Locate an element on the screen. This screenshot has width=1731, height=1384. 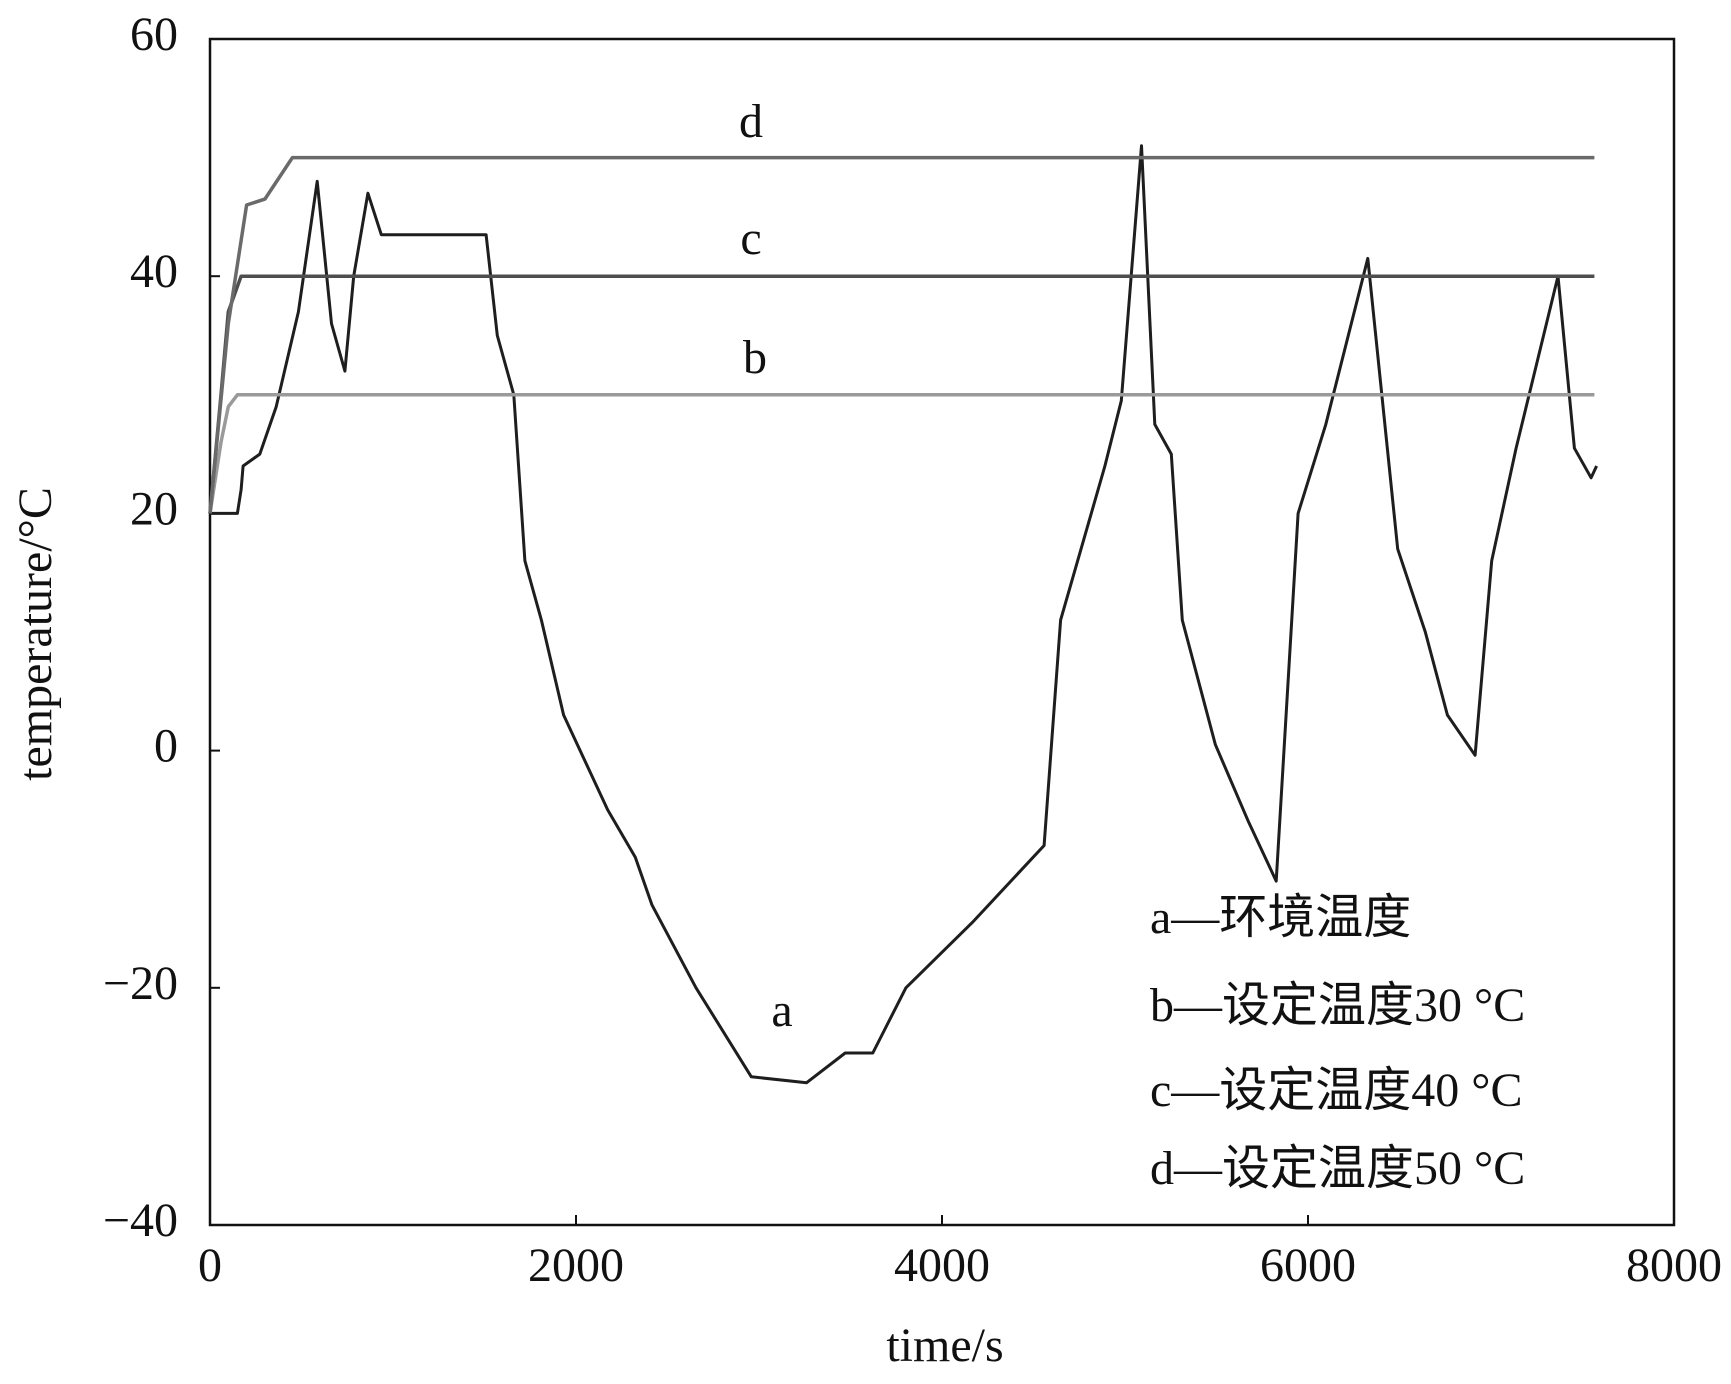
y-tick-label: 40 is located at coordinates (154, 271).